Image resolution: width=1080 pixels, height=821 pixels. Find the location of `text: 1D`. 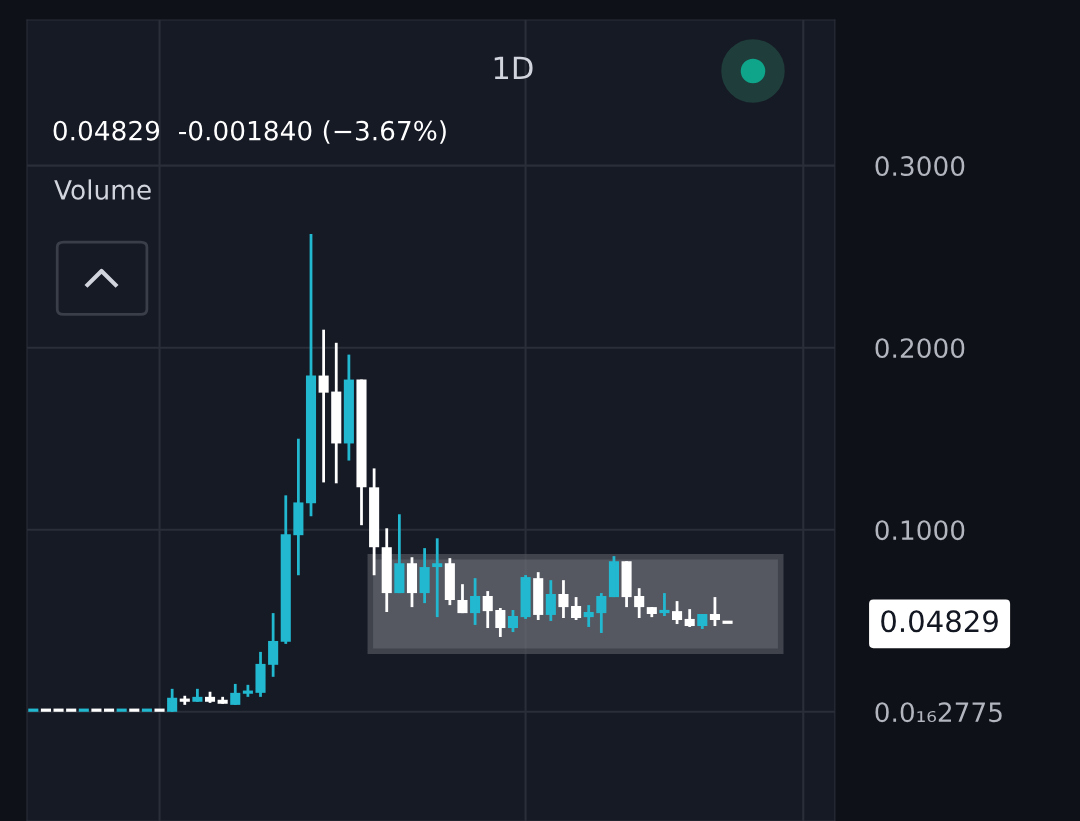

text: 1D is located at coordinates (513, 68).